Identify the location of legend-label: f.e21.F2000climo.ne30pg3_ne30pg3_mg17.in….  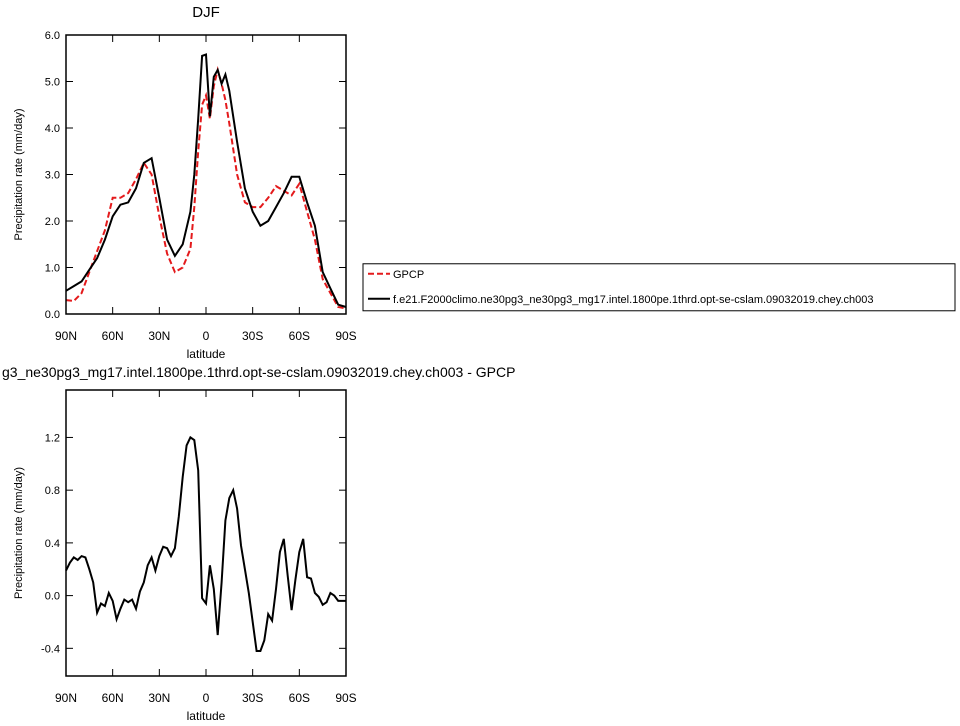
(633, 300).